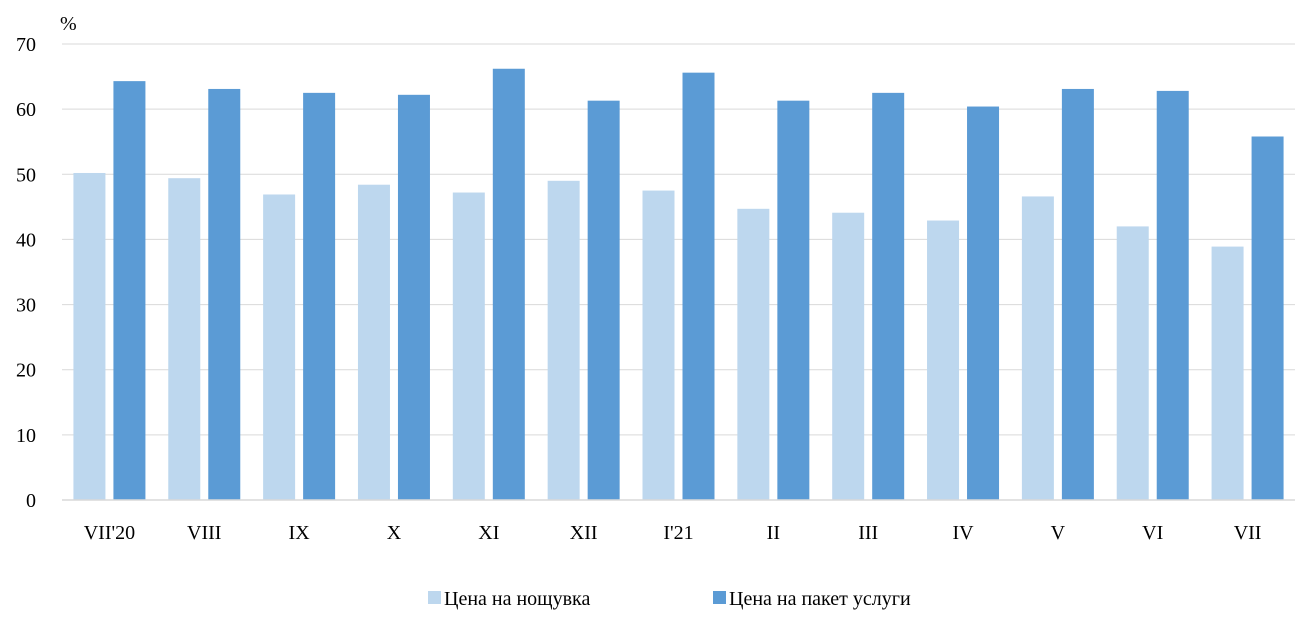 The height and width of the screenshot is (617, 1307). What do you see at coordinates (820, 599) in the screenshot?
I see `legend-label: Цена на пакет услуги` at bounding box center [820, 599].